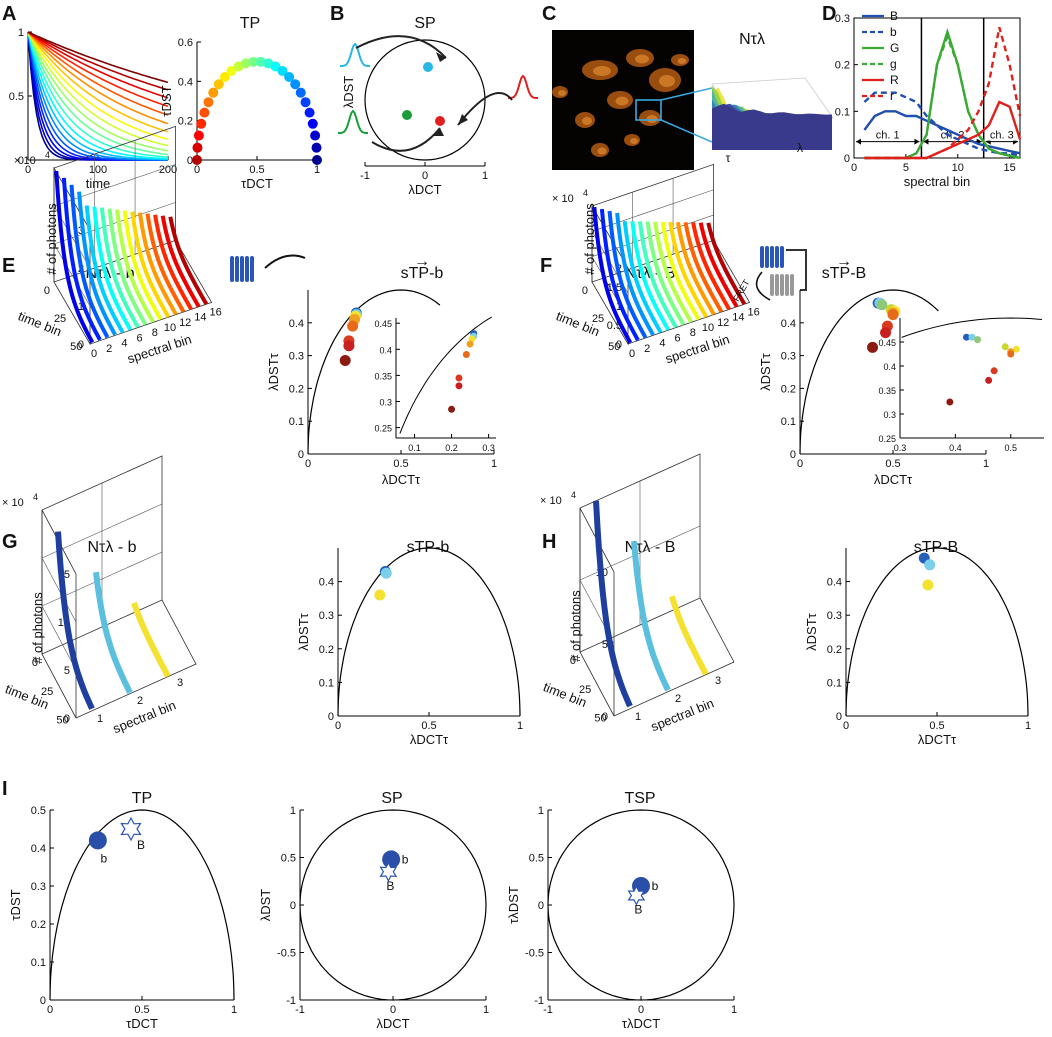 The width and height of the screenshot is (1052, 1037). I want to click on y-tick-label: 0.45, so click(887, 343).